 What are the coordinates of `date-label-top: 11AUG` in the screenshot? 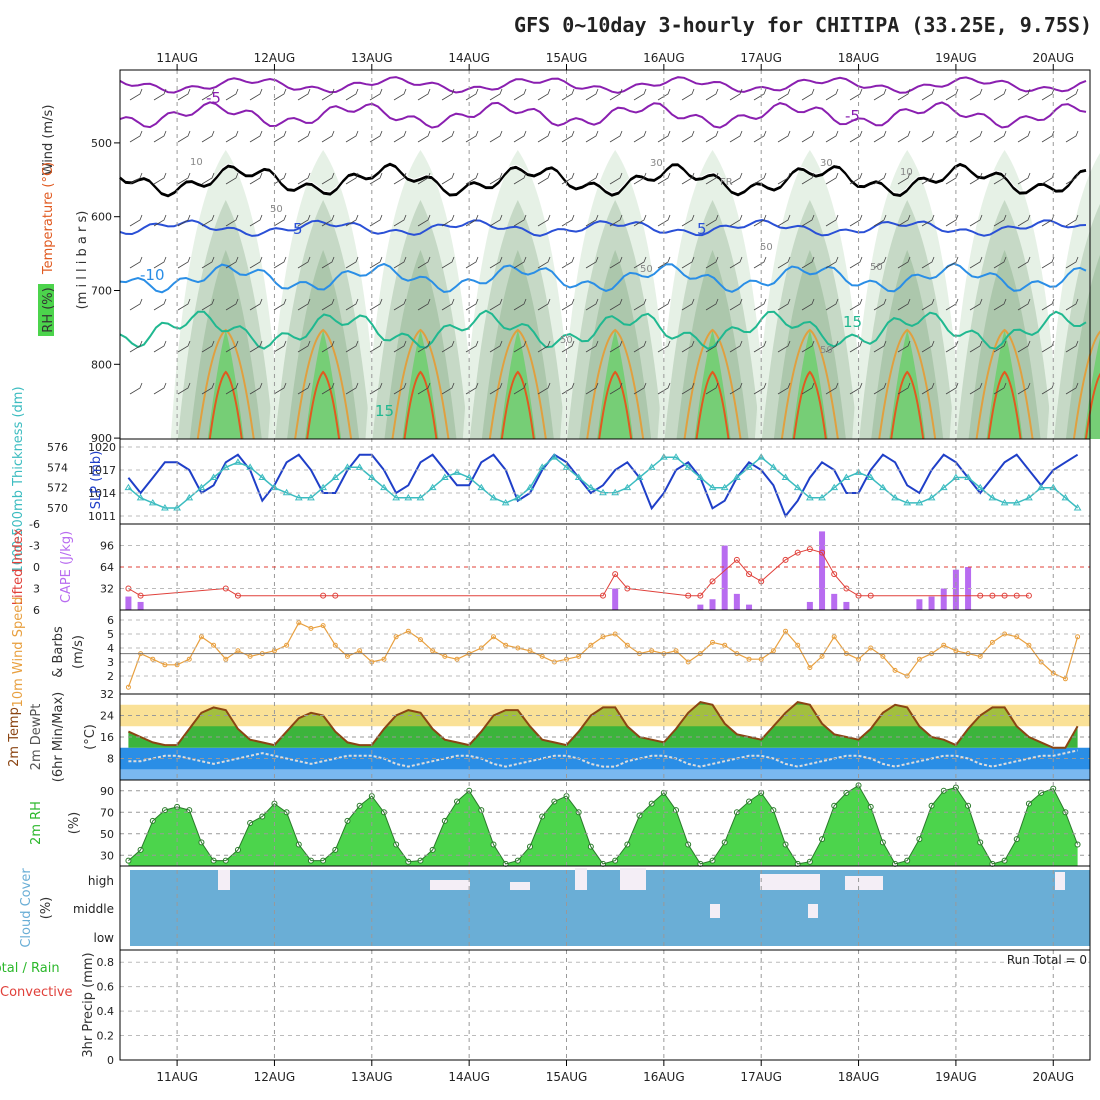 It's located at (177, 58).